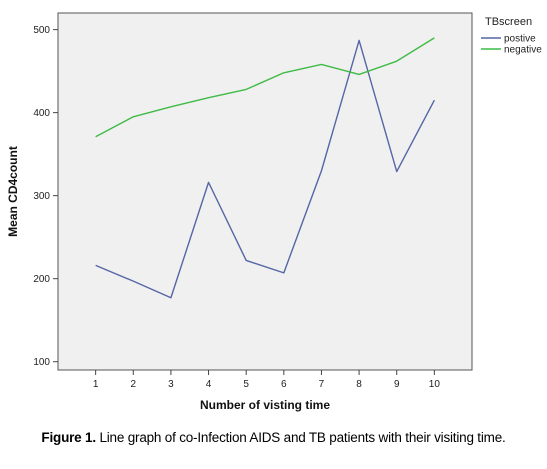  What do you see at coordinates (41, 113) in the screenshot?
I see `y-tick-label: 400` at bounding box center [41, 113].